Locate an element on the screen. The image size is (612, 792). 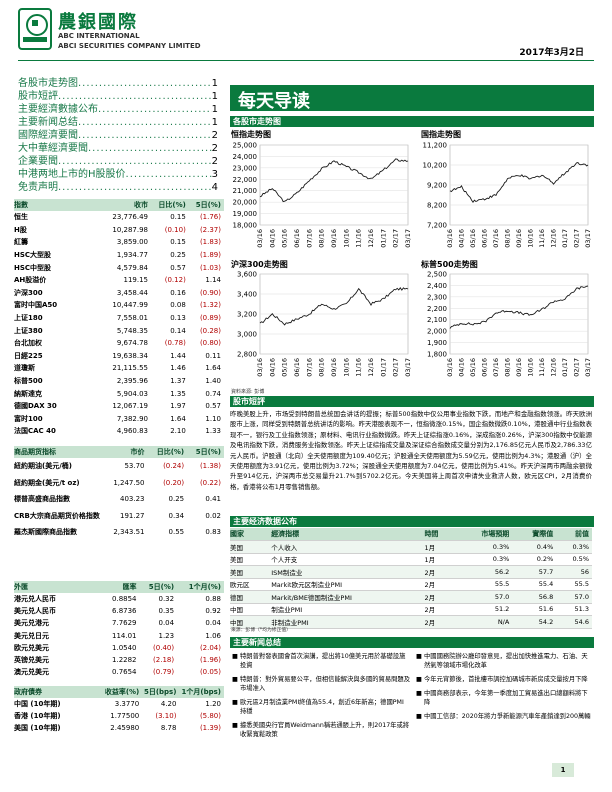
commentary-header: 股市短評 is located at coordinates (412, 401).